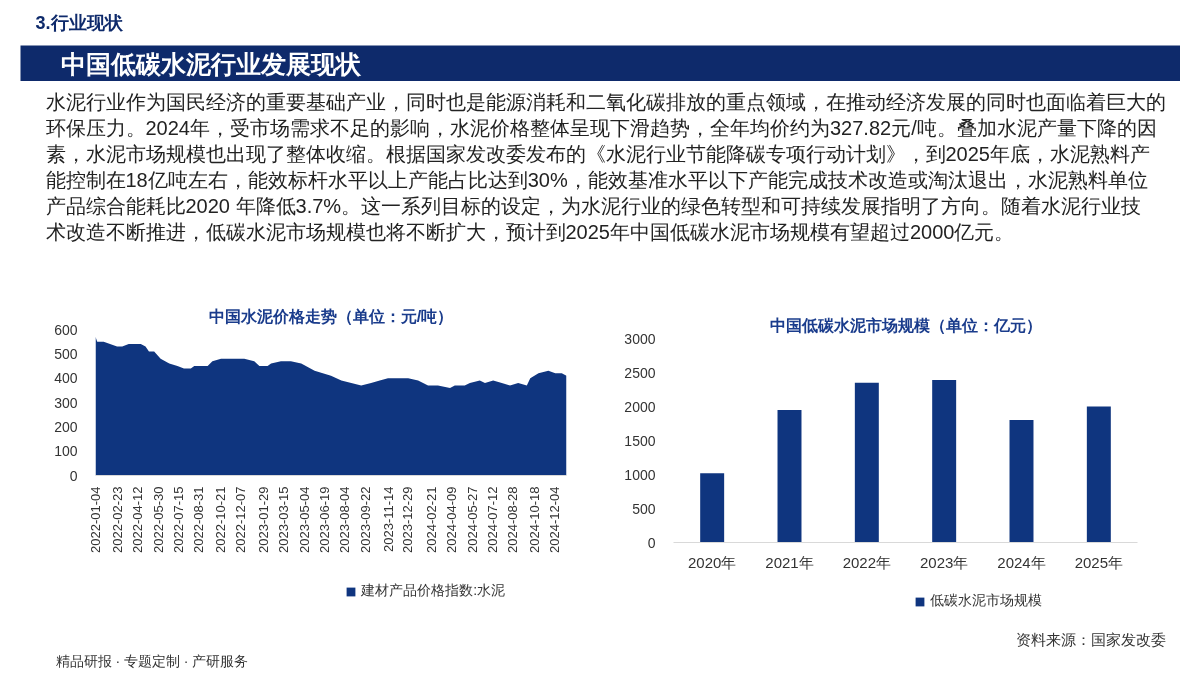 The height and width of the screenshot is (675, 1200). Describe the element at coordinates (388, 519) in the screenshot. I see `x-tick-label: 2023-11-14` at that location.